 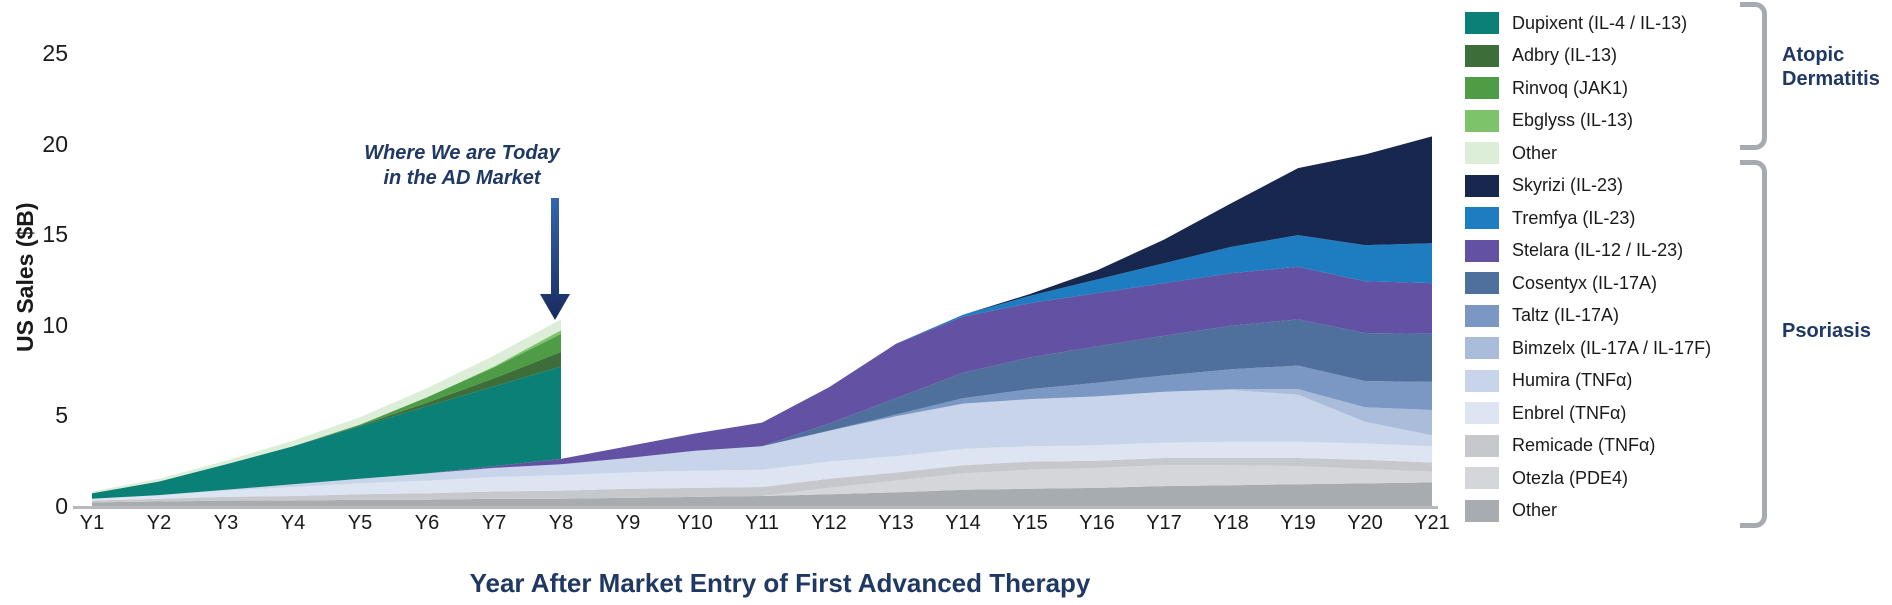 What do you see at coordinates (1511, 511) in the screenshot?
I see `legend-item-other-psoriasis: Other` at bounding box center [1511, 511].